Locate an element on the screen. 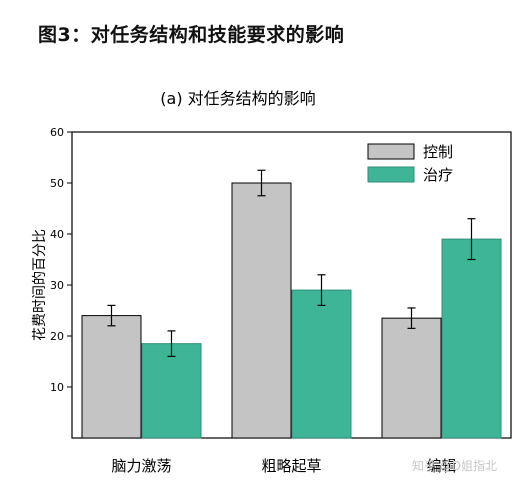 The width and height of the screenshot is (530, 491). y-tick-label: 10 is located at coordinates (57, 387).